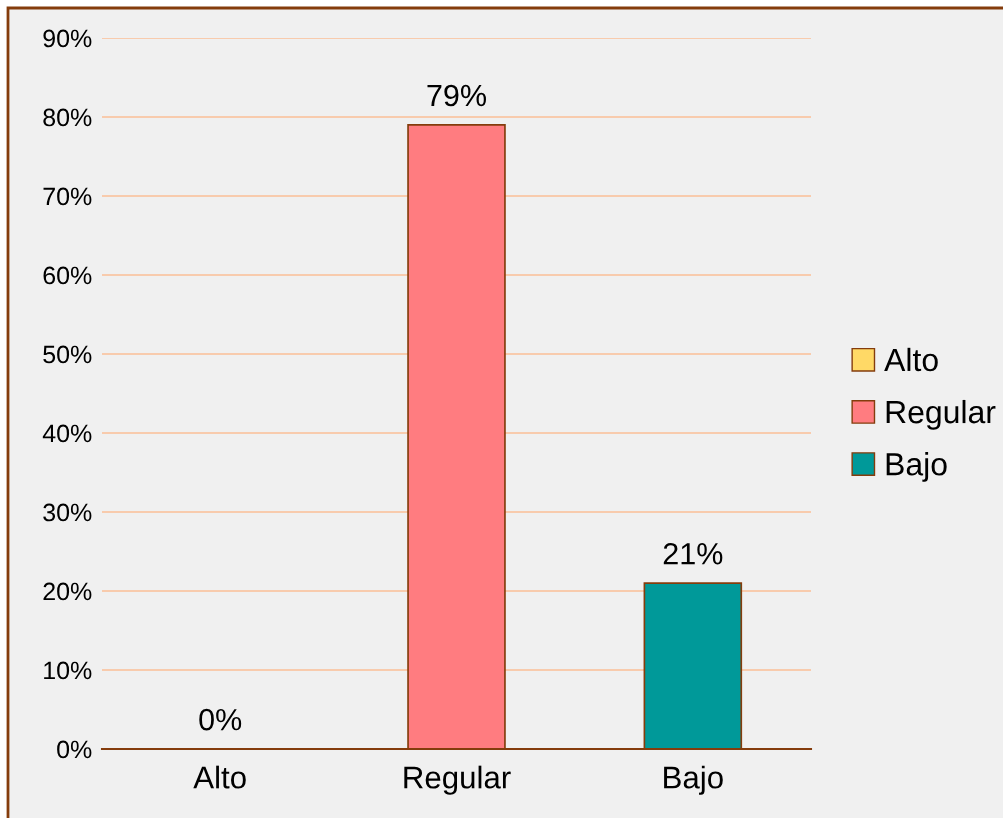  I want to click on data-label: 79%, so click(456, 95).